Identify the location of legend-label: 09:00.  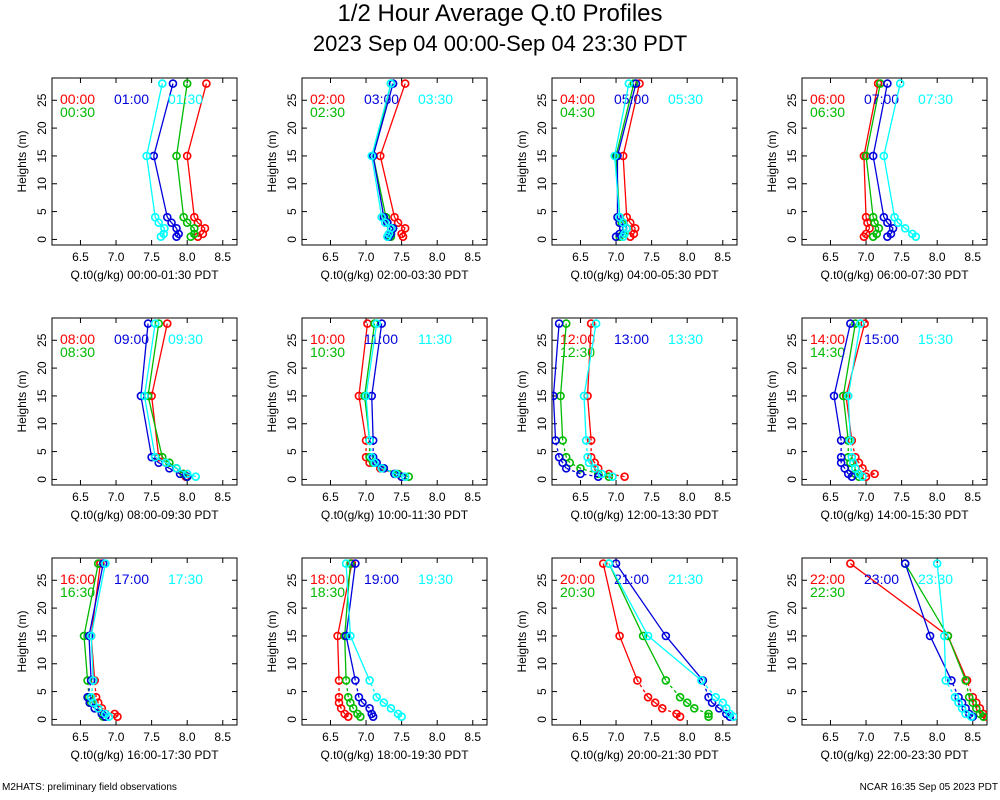
(131, 339).